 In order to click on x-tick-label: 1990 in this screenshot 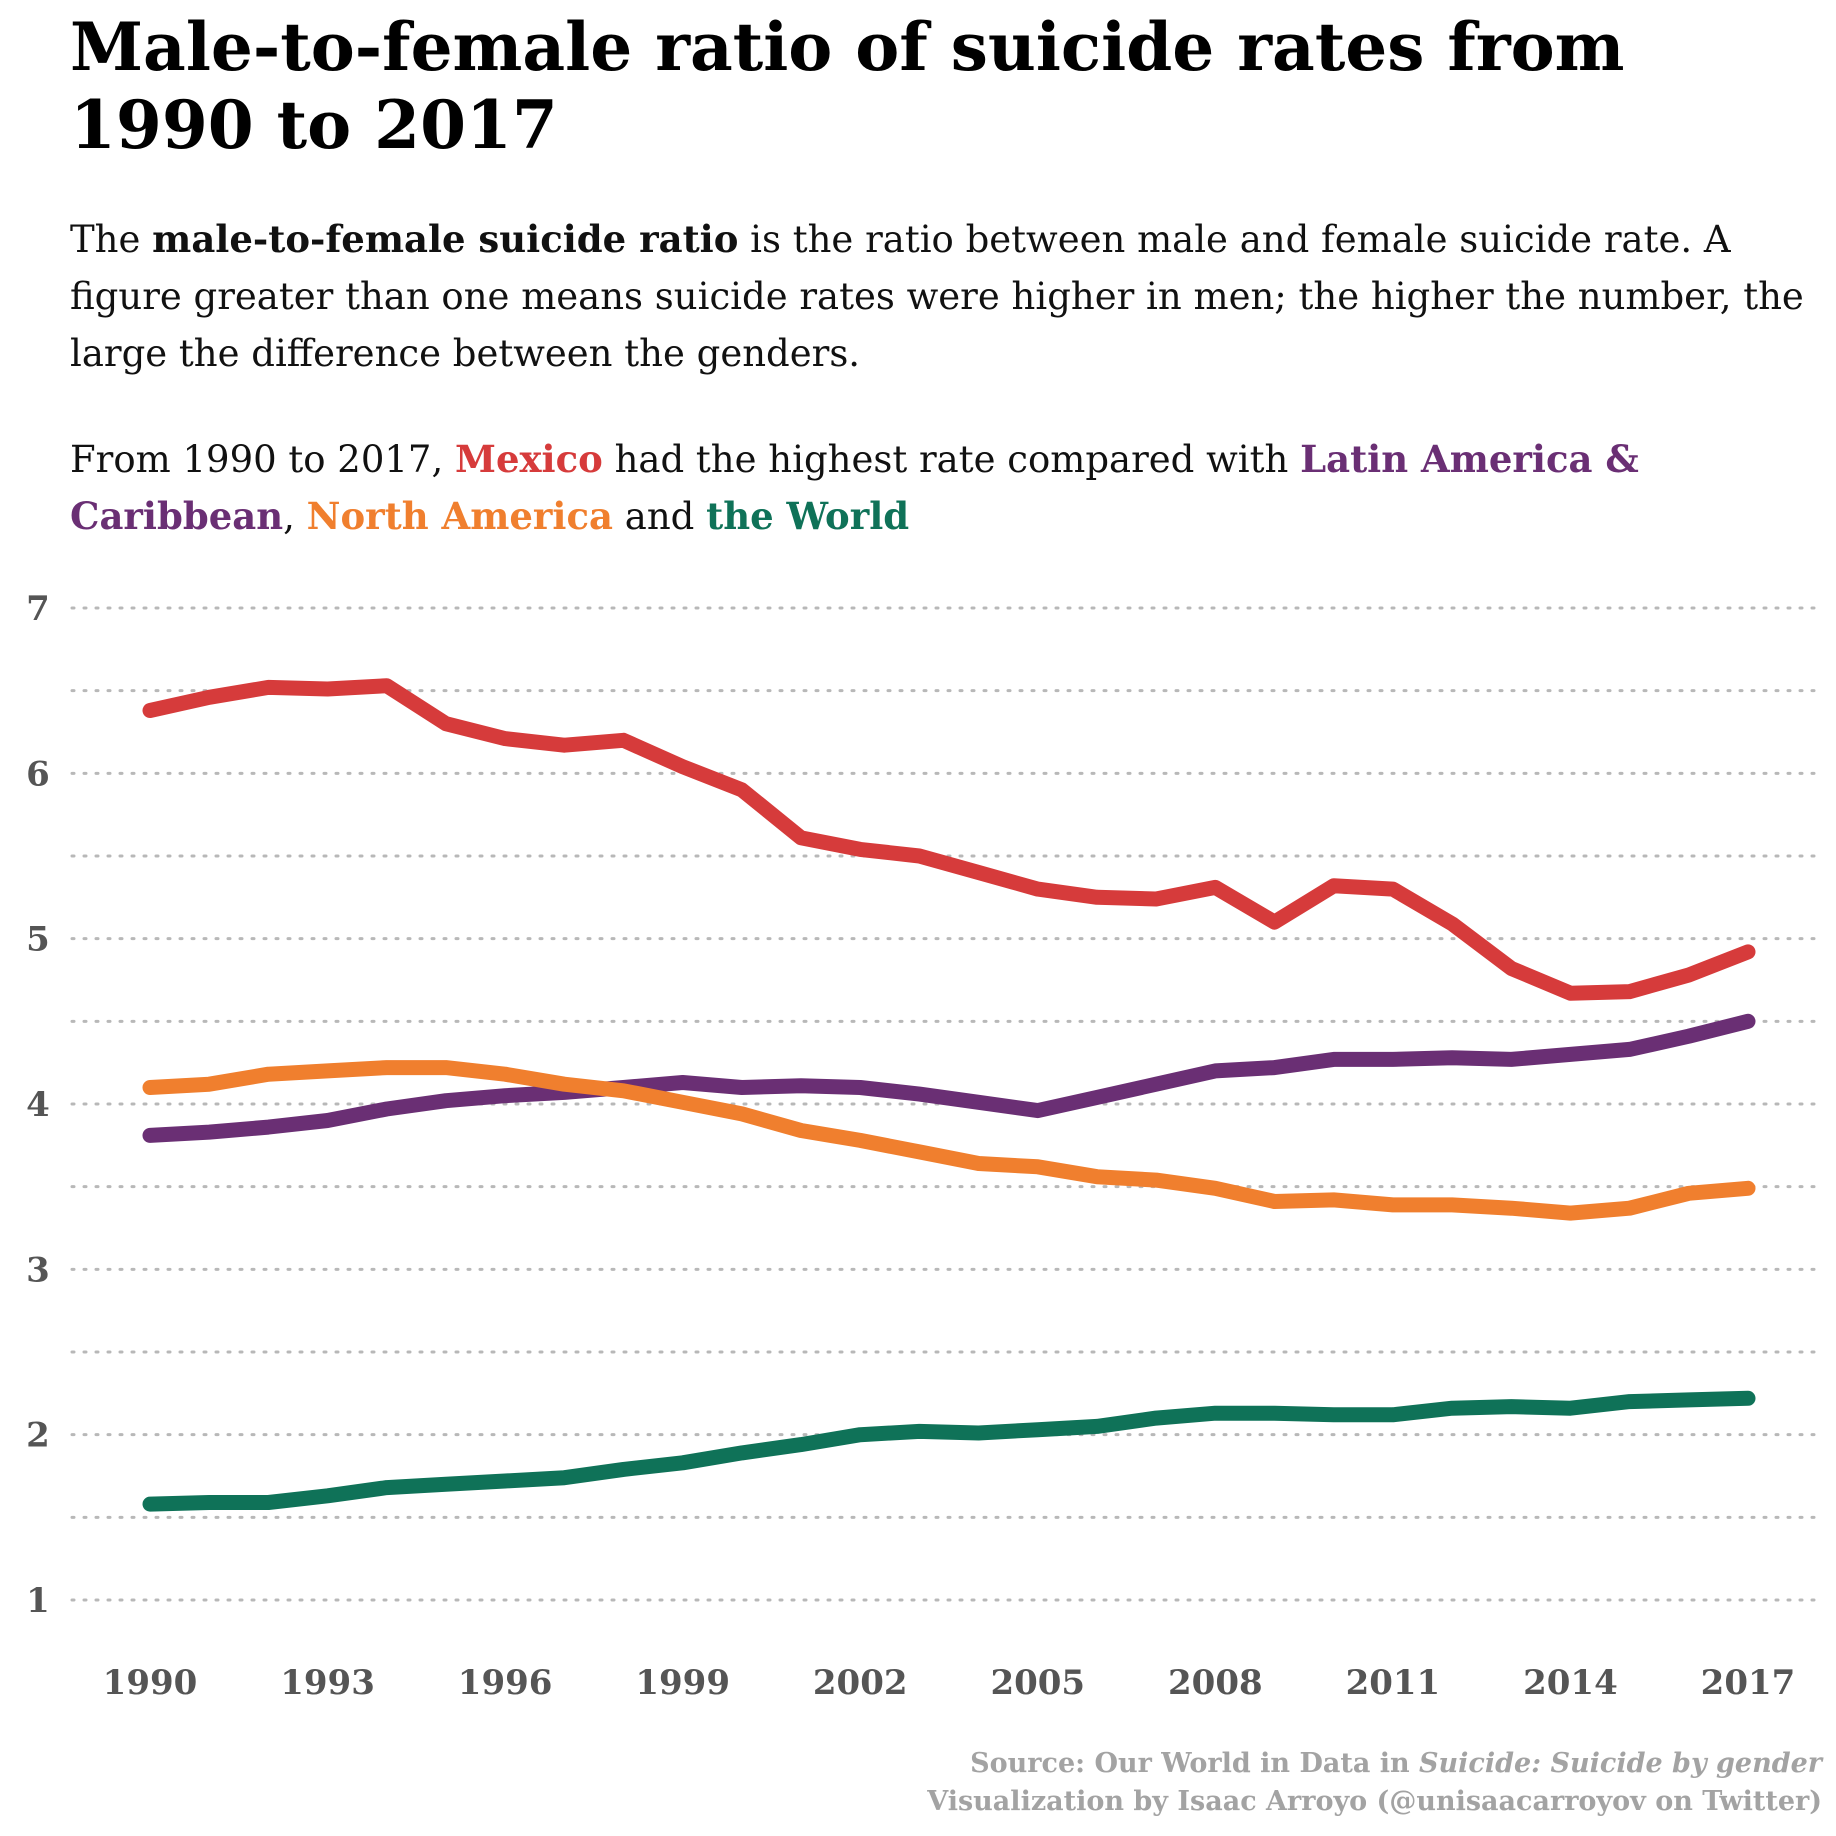, I will do `click(150, 1683)`.